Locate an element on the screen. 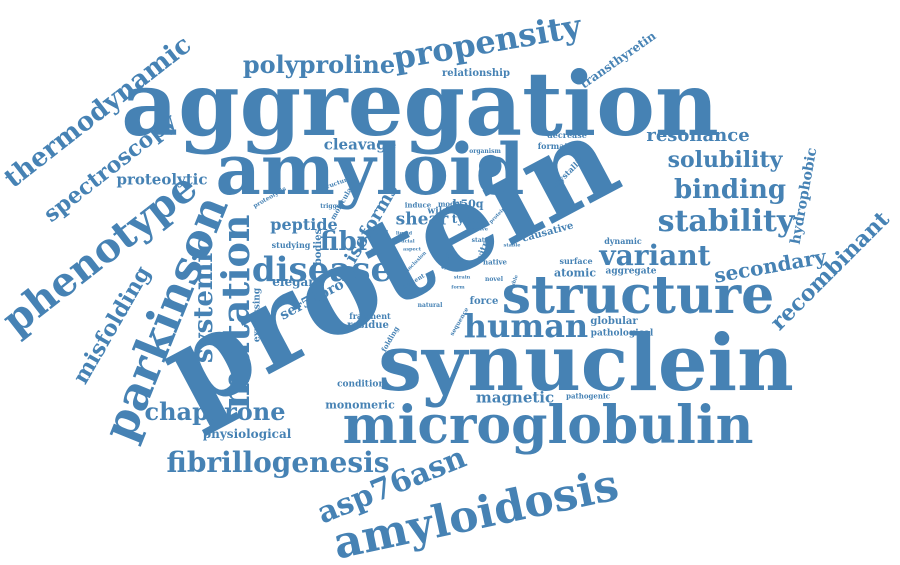  word-stability: stability is located at coordinates (726, 221).